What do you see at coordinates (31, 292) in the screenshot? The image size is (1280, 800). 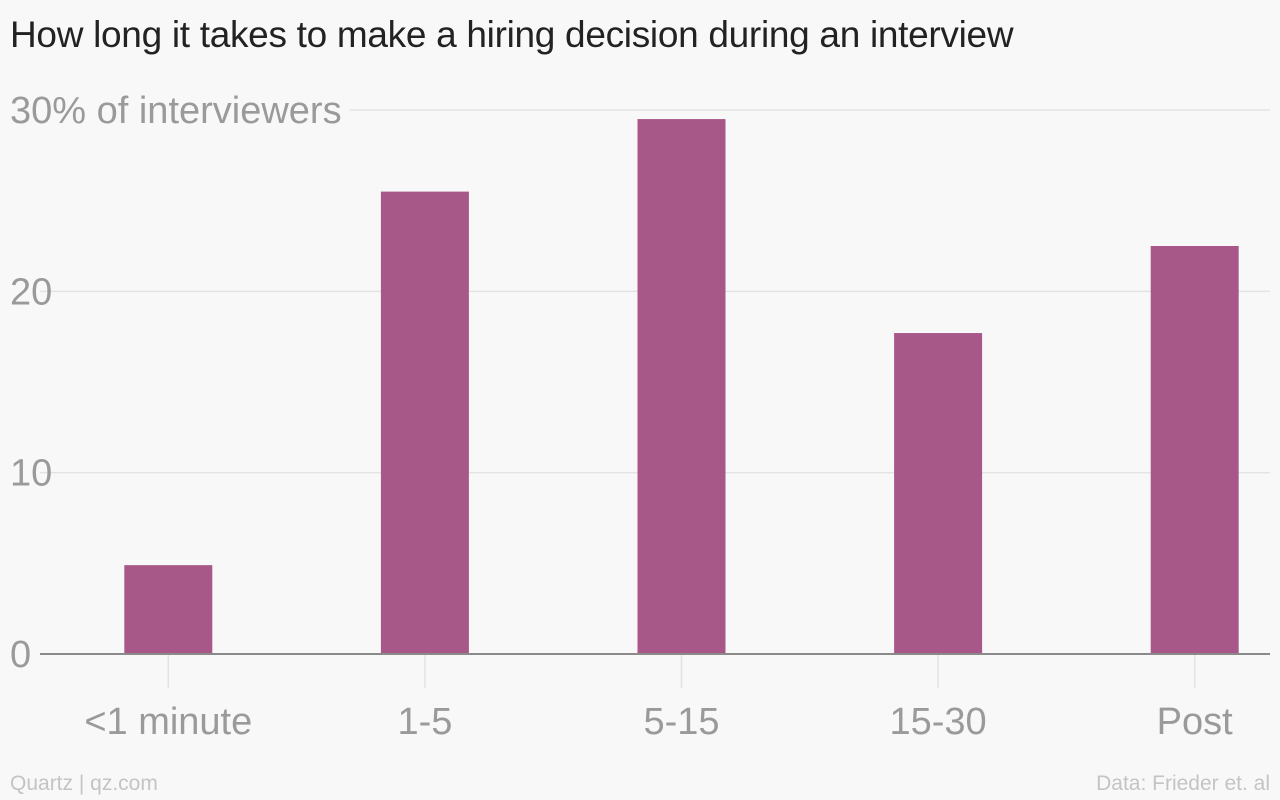 I see `y-tick-label: 20` at bounding box center [31, 292].